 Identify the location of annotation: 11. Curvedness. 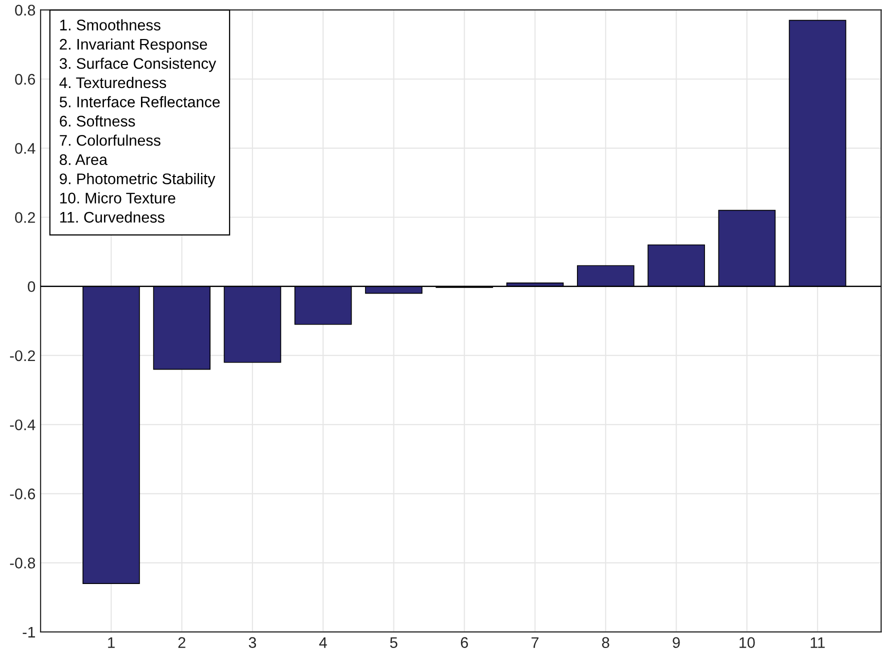
(112, 217).